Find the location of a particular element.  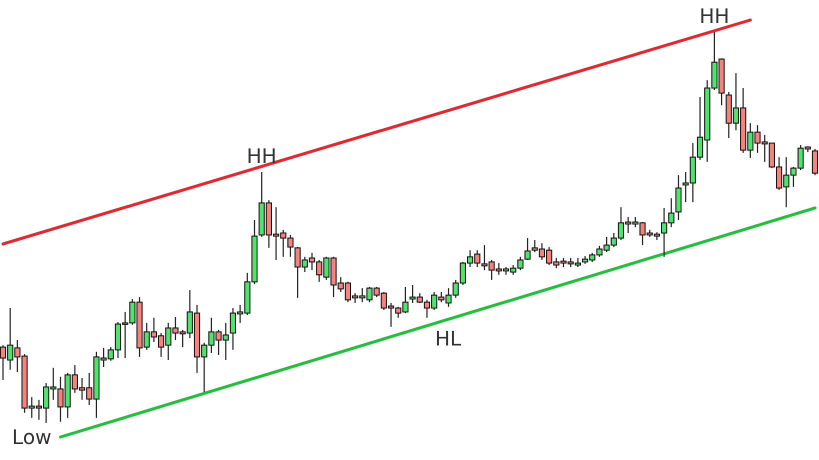

annotation: Low is located at coordinates (32, 436).